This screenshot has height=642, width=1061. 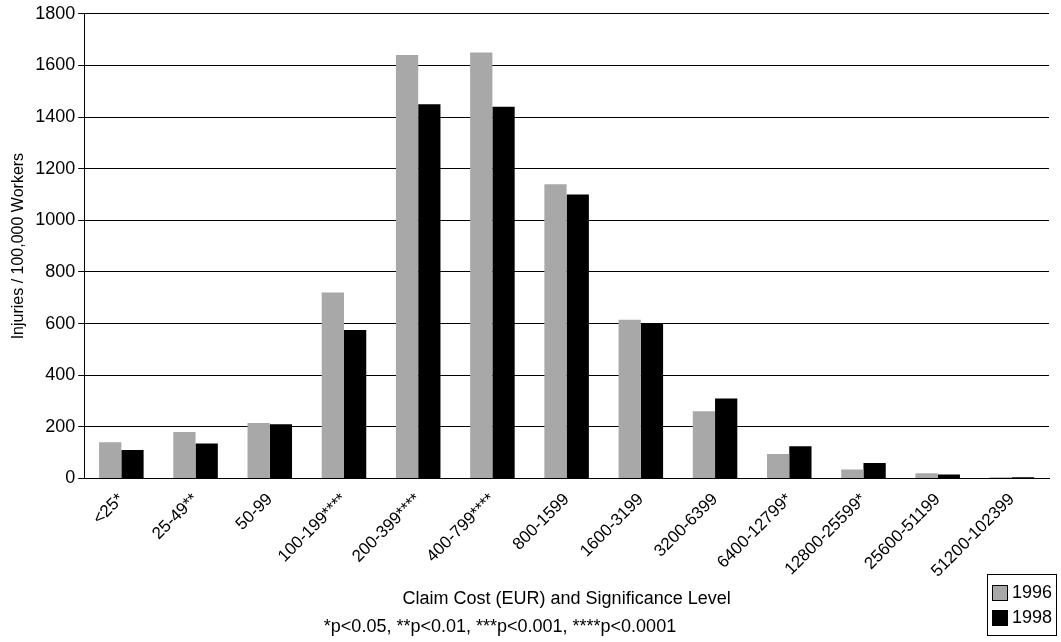 I want to click on y-tick-label: 200, so click(x=60, y=425).